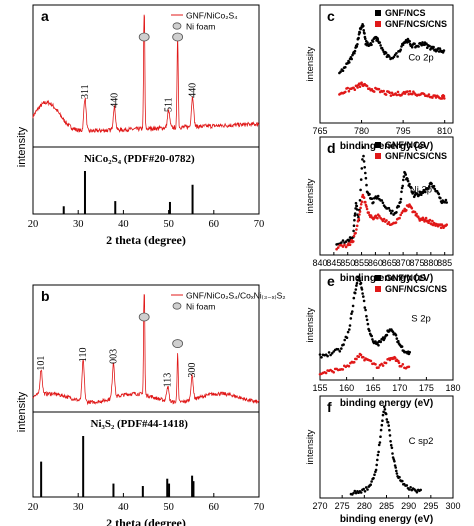  I want to click on panel-label: c, so click(331, 16).